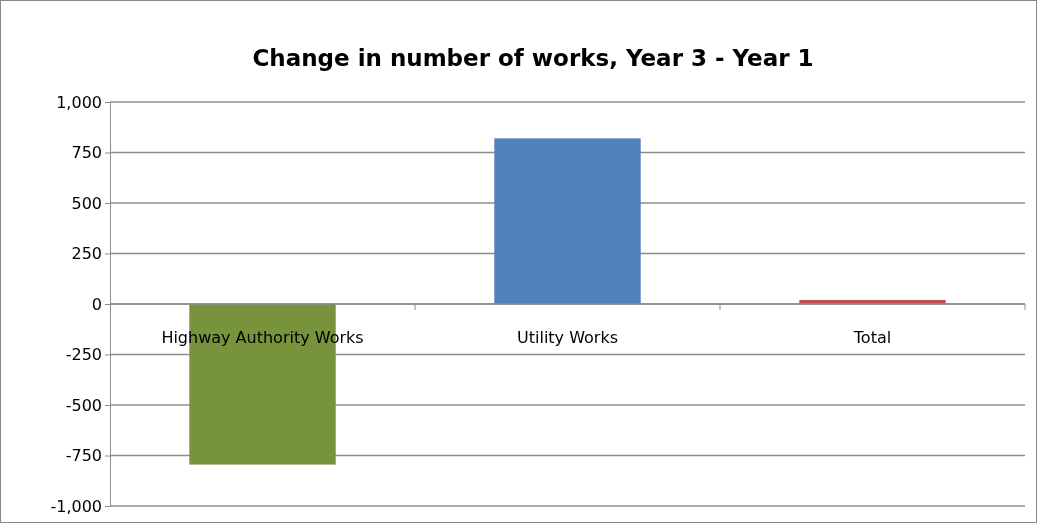 This screenshot has width=1037, height=523. What do you see at coordinates (872, 337) in the screenshot?
I see `x-tick-label: Total` at bounding box center [872, 337].